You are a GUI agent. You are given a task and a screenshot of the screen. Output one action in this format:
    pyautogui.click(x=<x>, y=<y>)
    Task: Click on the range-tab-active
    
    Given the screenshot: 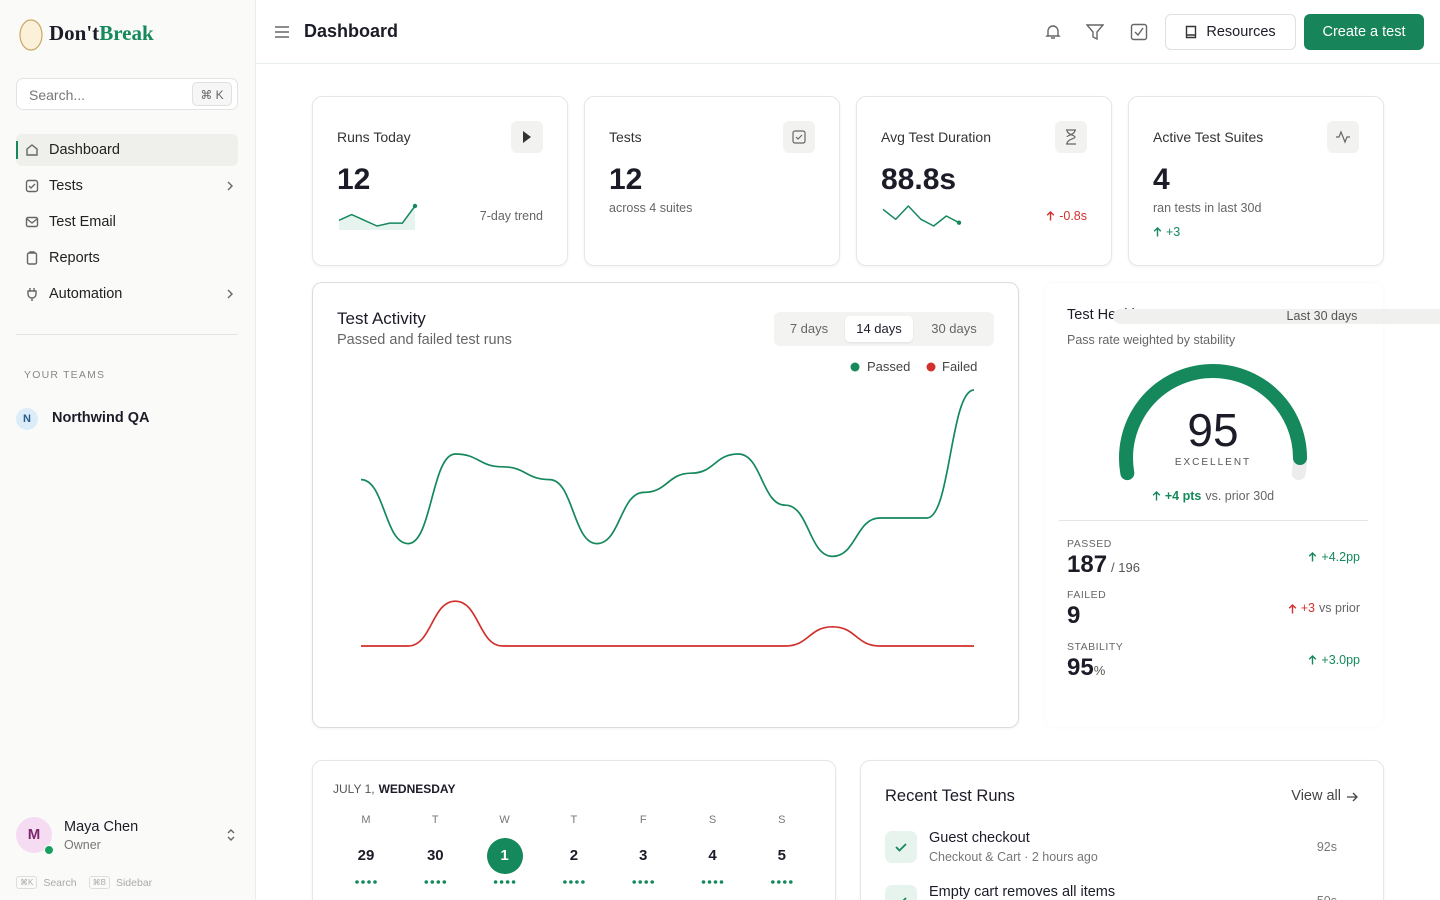 What is the action you would take?
    pyautogui.click(x=879, y=329)
    